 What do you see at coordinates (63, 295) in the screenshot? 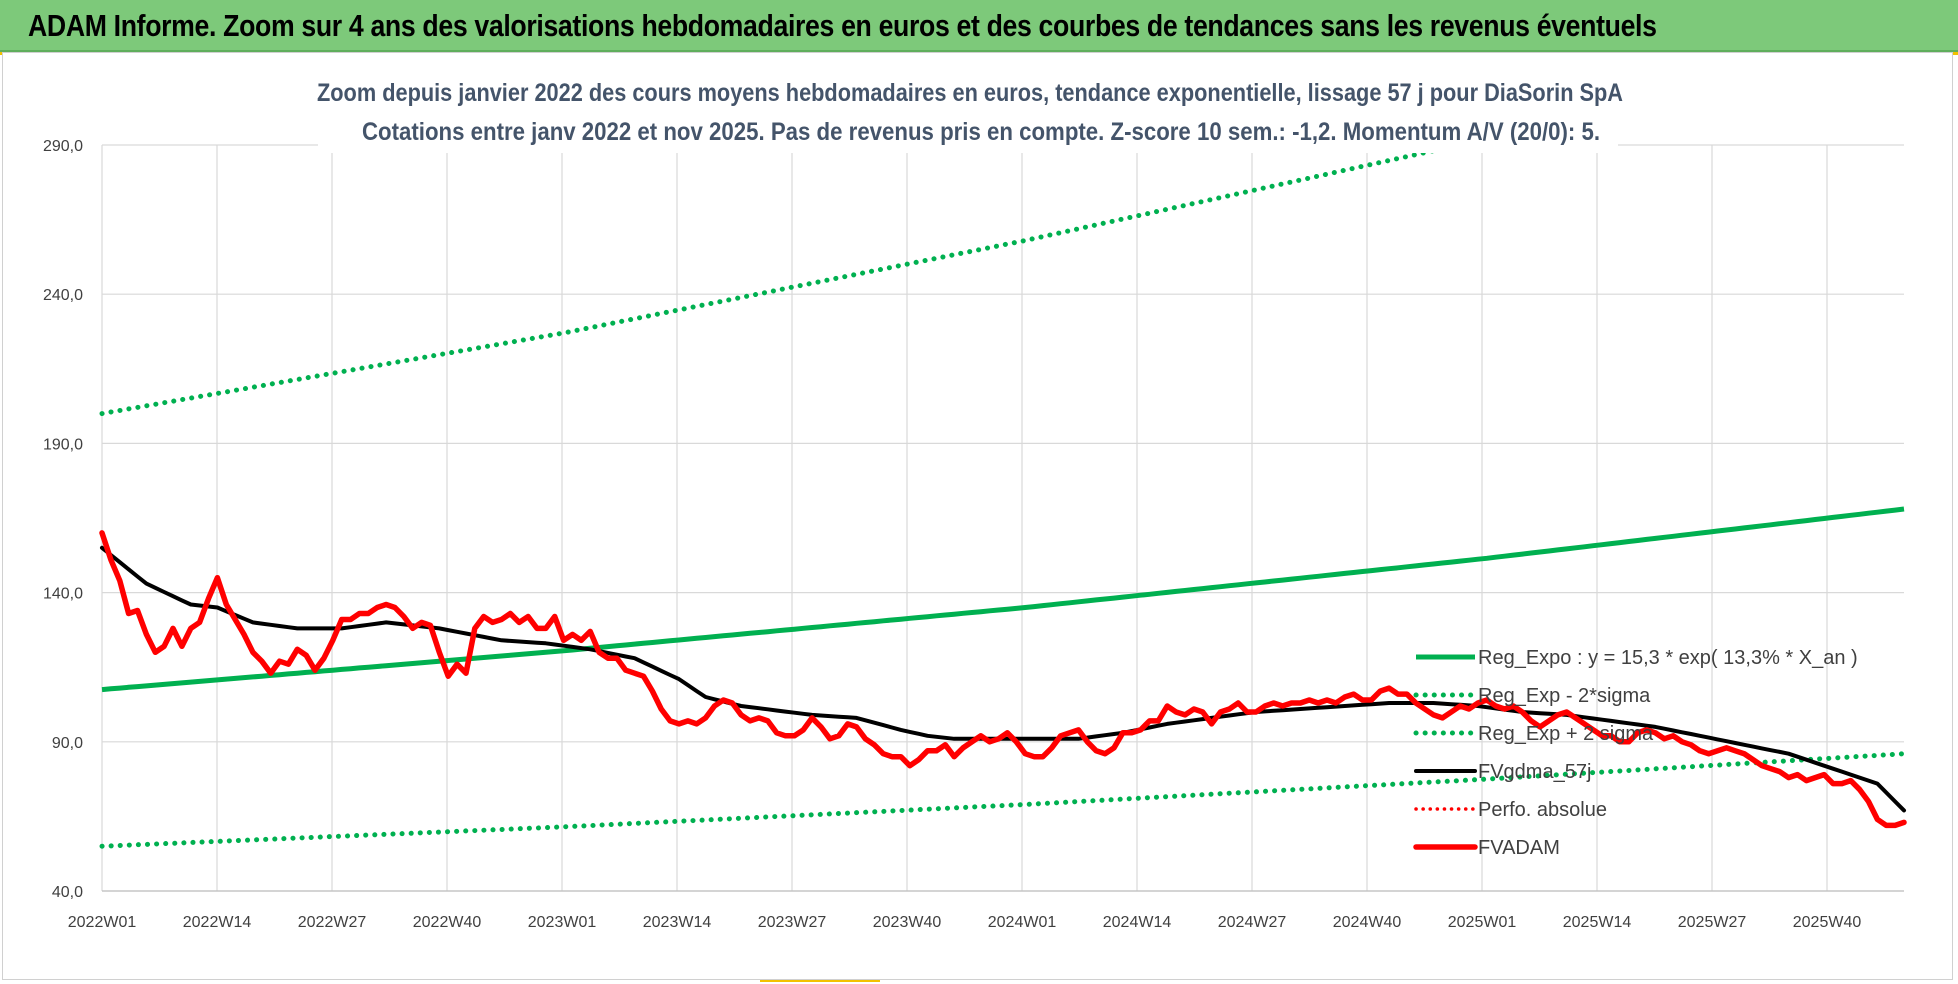
I see `y-tick-label: 240,0` at bounding box center [63, 295].